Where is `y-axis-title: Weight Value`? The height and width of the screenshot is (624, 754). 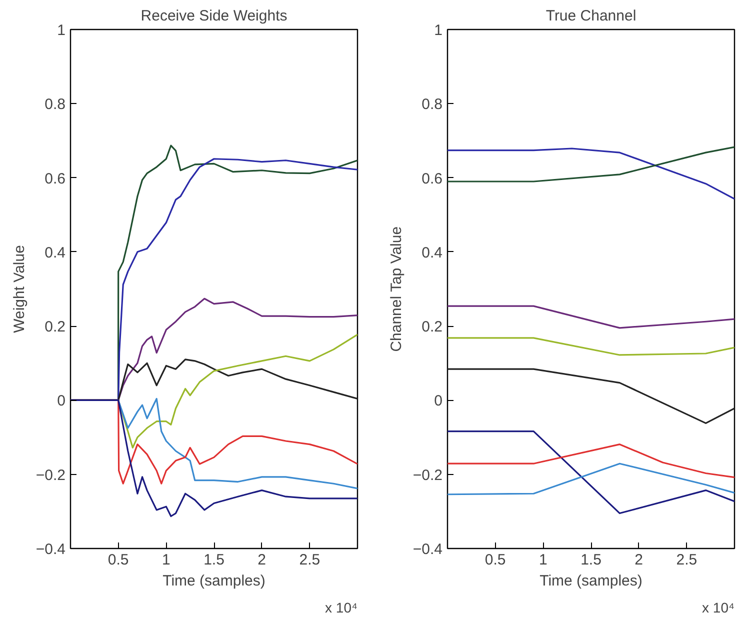 y-axis-title: Weight Value is located at coordinates (19, 289).